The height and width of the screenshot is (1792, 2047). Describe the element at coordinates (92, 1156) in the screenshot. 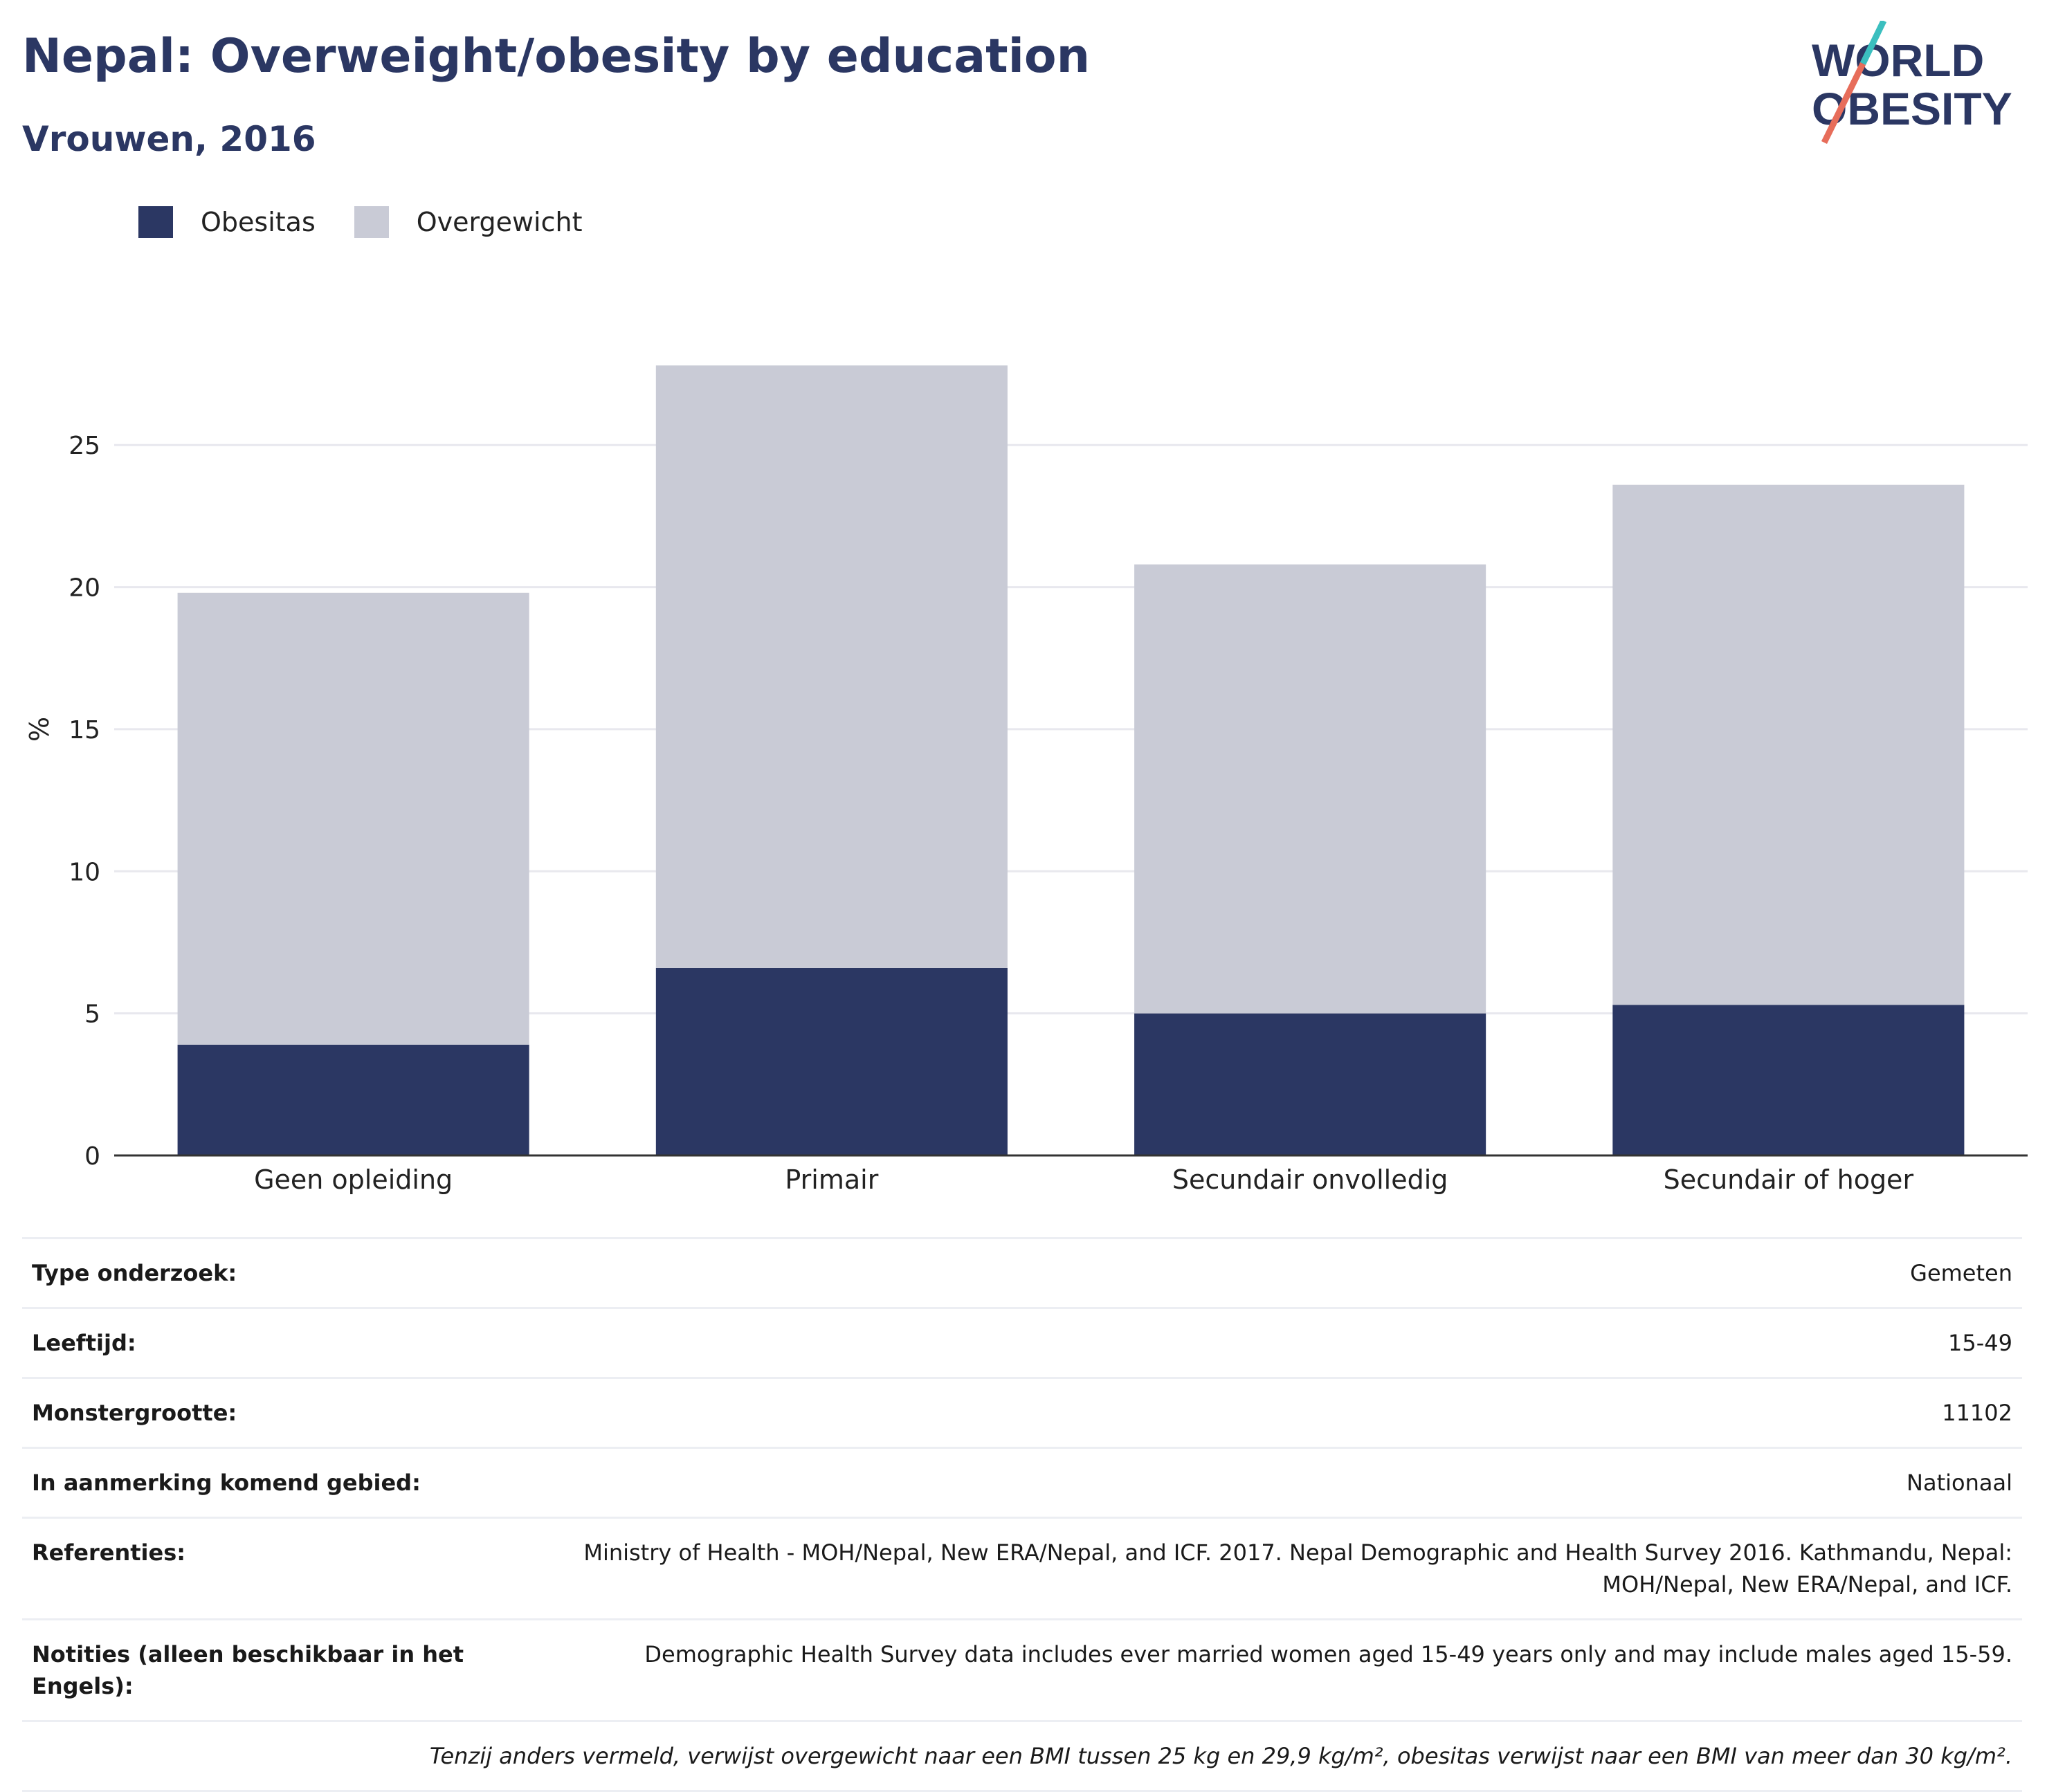

I see `y-tick-label: 0` at that location.